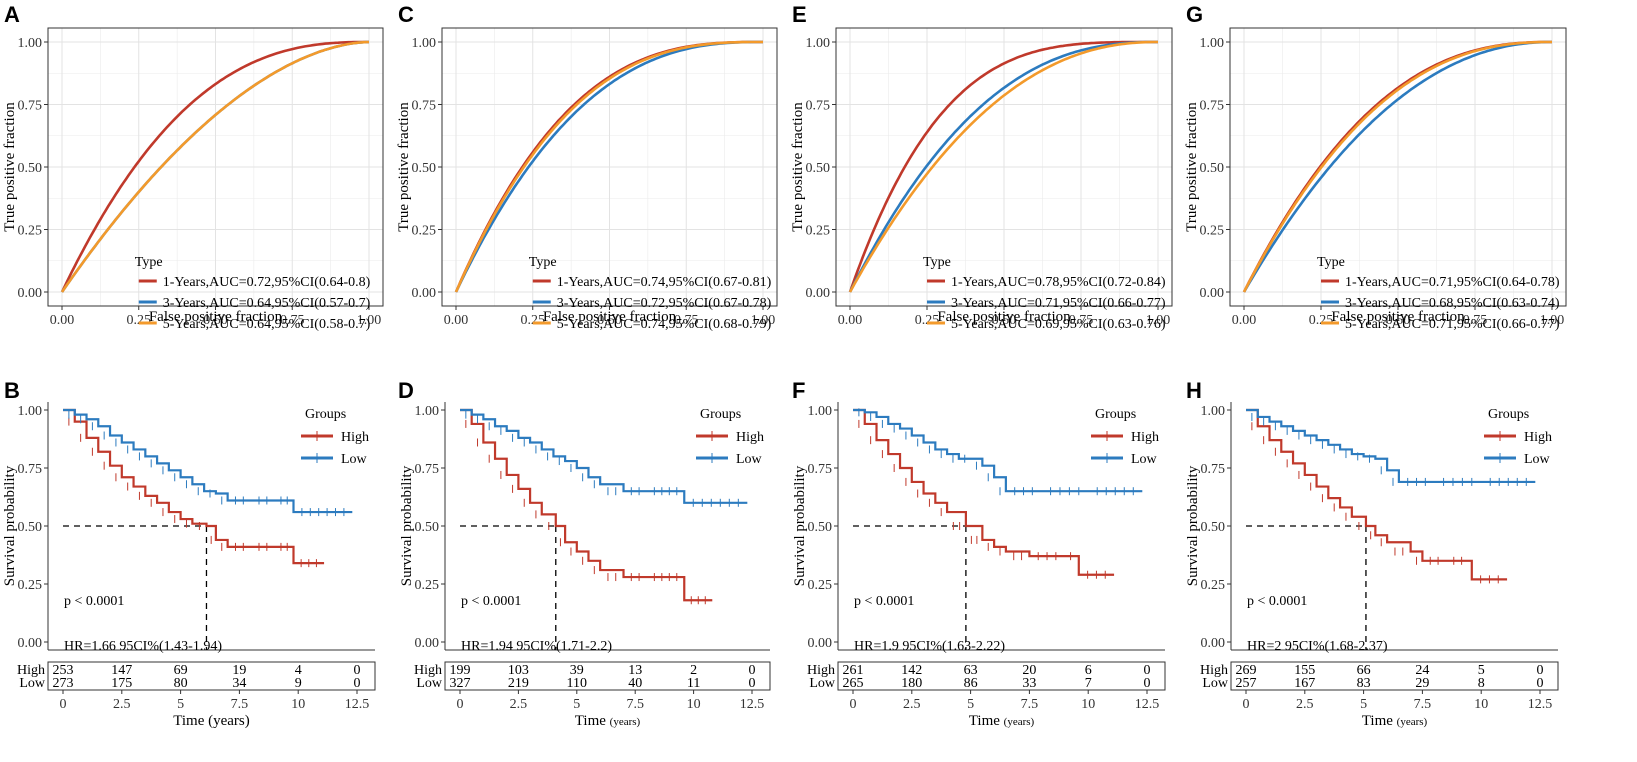  I want to click on risk-count: 269, so click(1246, 670).